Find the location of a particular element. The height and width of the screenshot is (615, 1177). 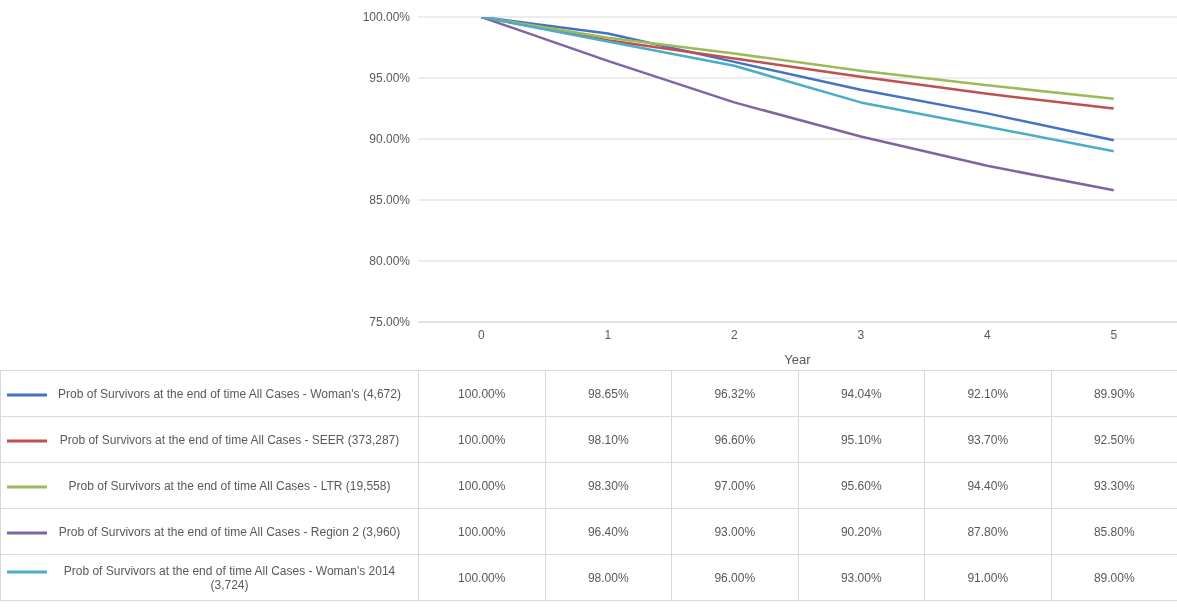

x-tick-label: 1 is located at coordinates (608, 334).